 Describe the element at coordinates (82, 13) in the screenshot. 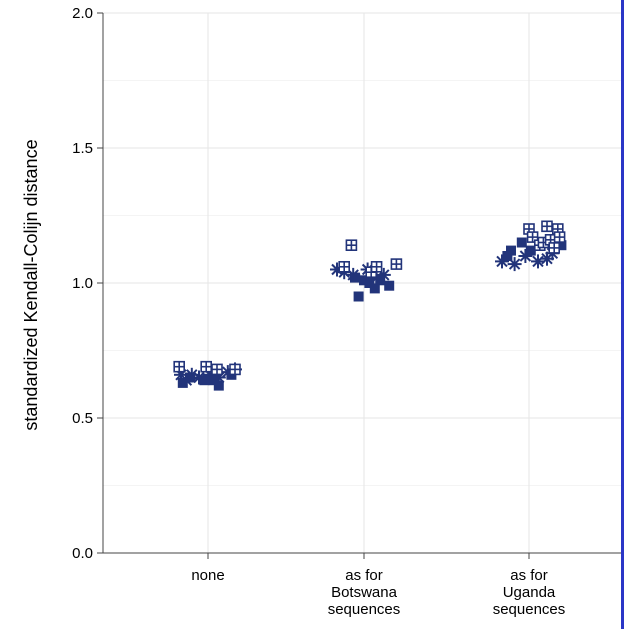

I see `y-tick-label: 2.0` at that location.